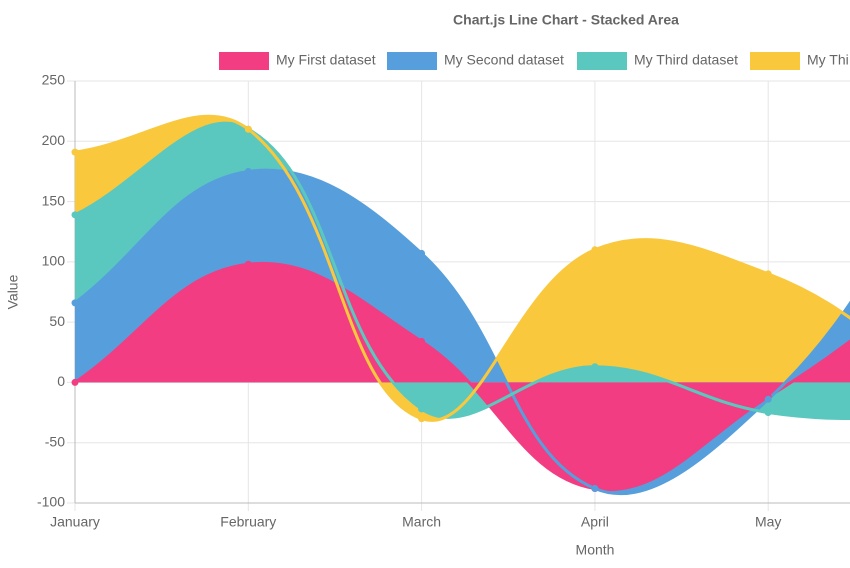 The height and width of the screenshot is (568, 850). I want to click on x-tick-label: April, so click(595, 522).